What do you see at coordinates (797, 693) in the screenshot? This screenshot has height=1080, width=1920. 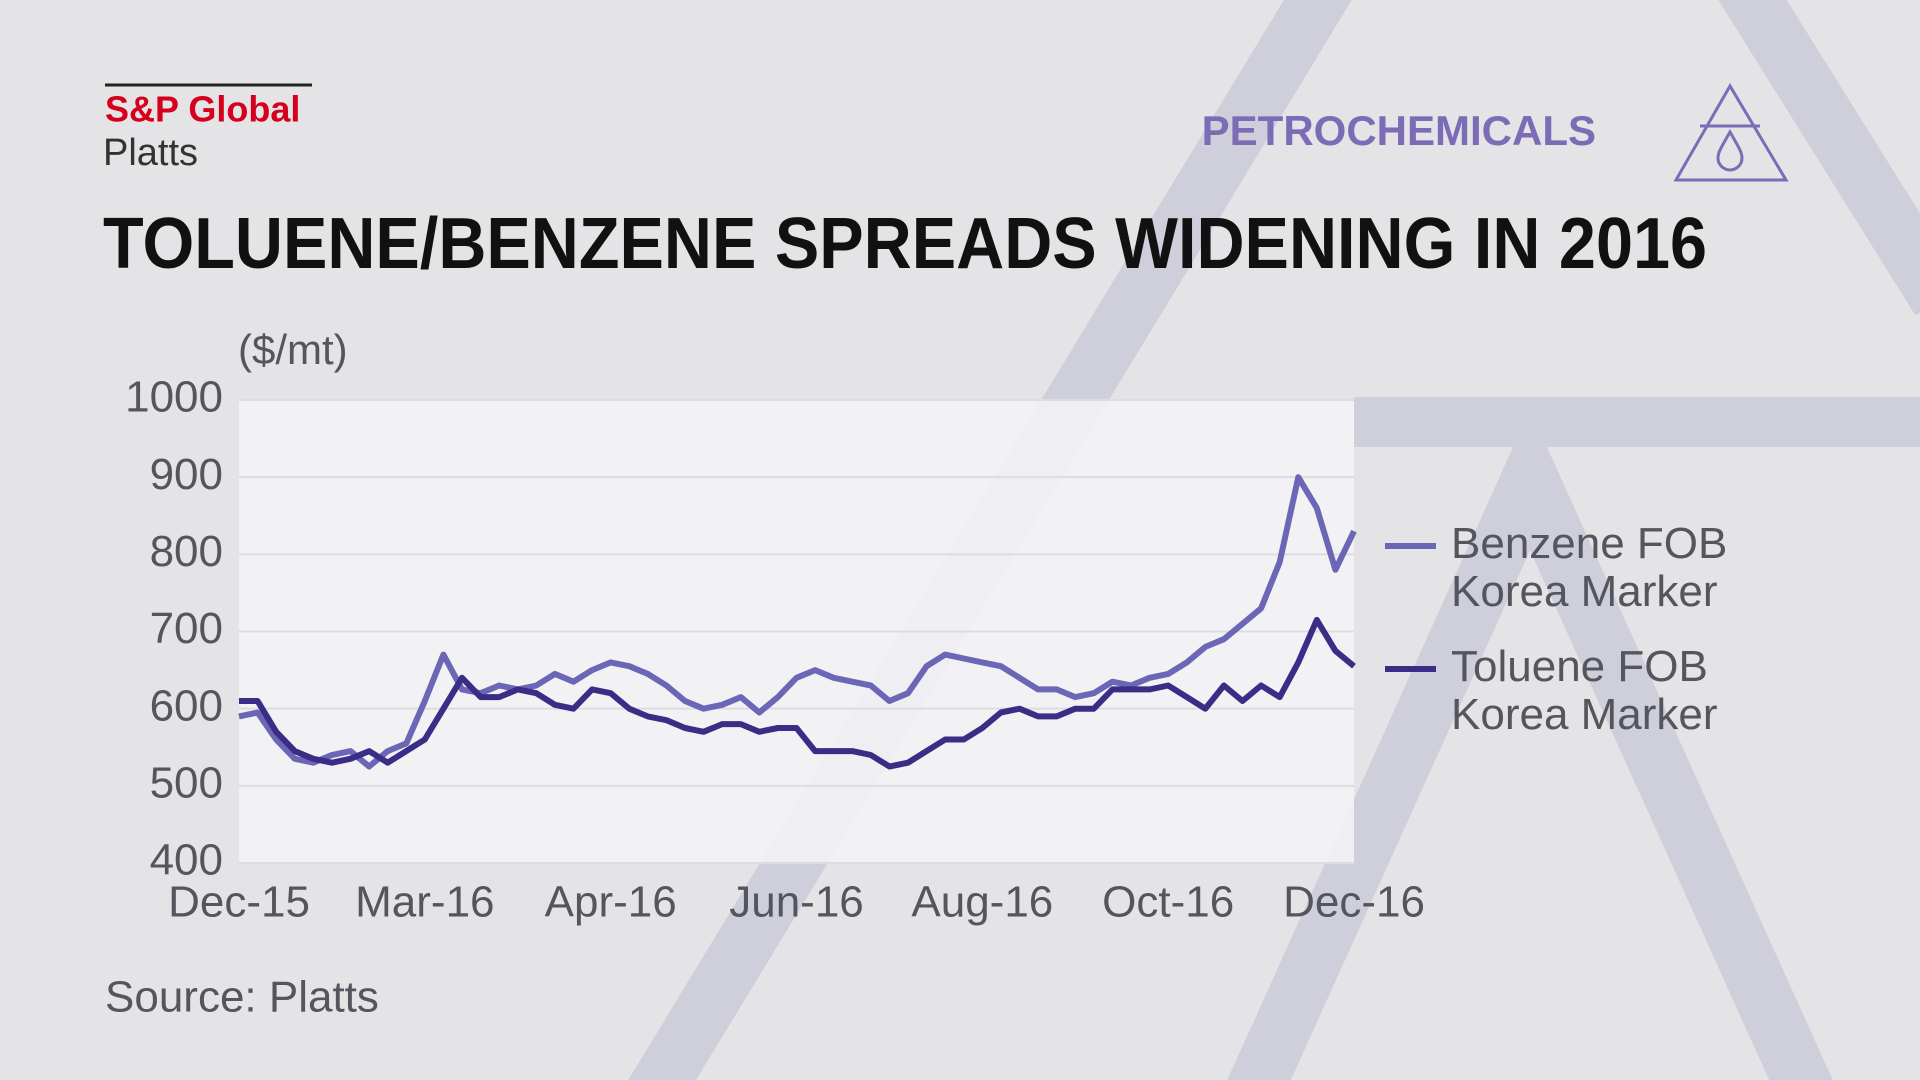 I see `series-line` at bounding box center [797, 693].